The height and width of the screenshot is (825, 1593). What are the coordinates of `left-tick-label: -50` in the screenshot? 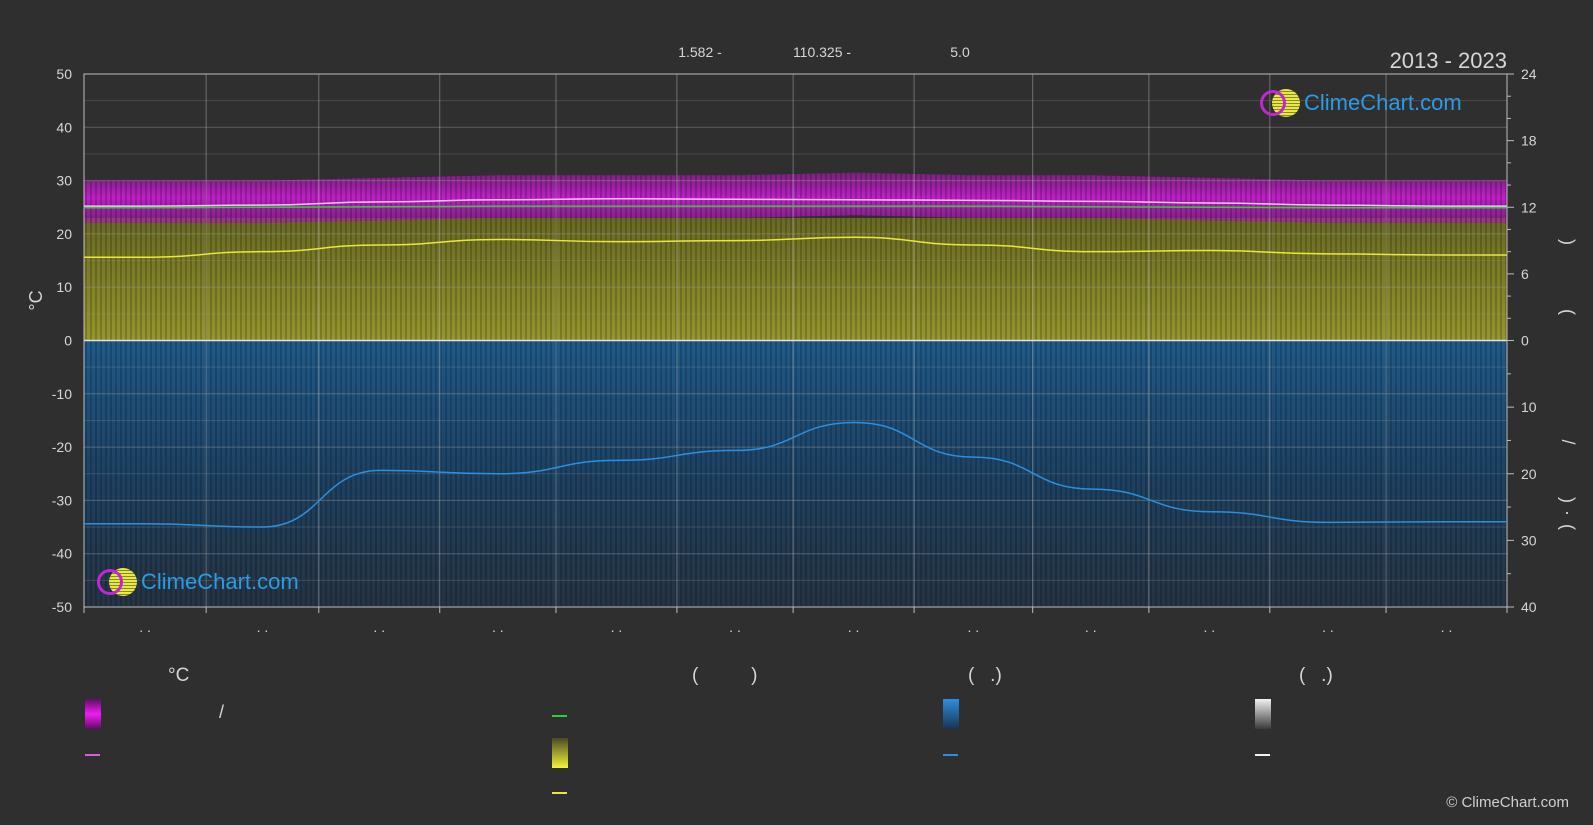 It's located at (62, 607).